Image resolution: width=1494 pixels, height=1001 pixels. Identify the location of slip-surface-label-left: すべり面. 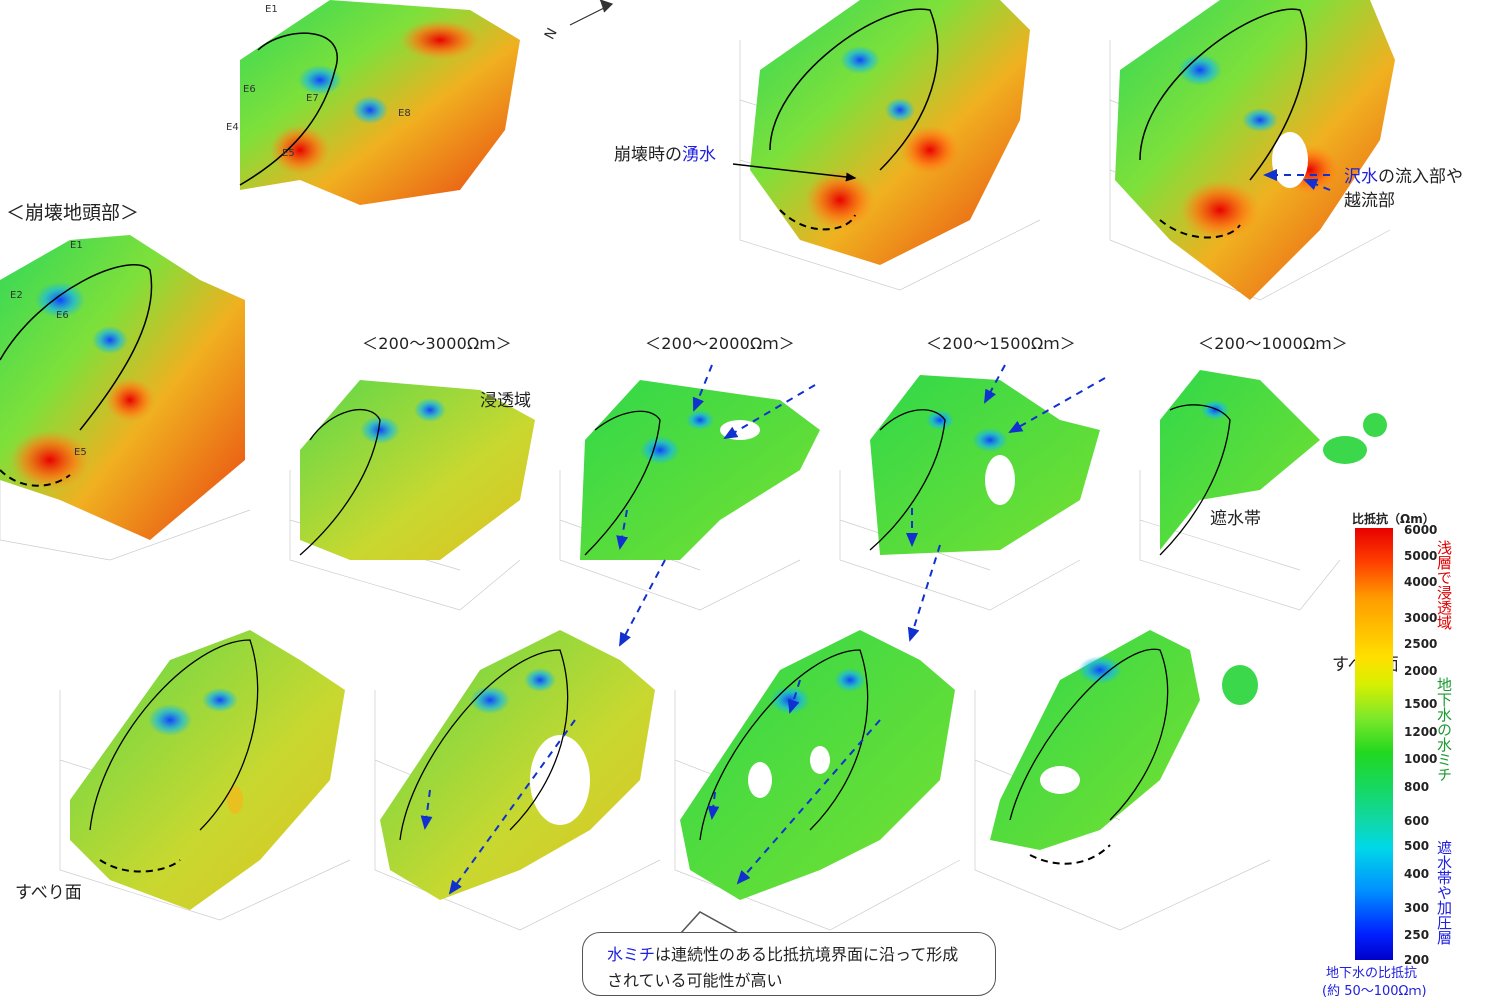
(48, 893).